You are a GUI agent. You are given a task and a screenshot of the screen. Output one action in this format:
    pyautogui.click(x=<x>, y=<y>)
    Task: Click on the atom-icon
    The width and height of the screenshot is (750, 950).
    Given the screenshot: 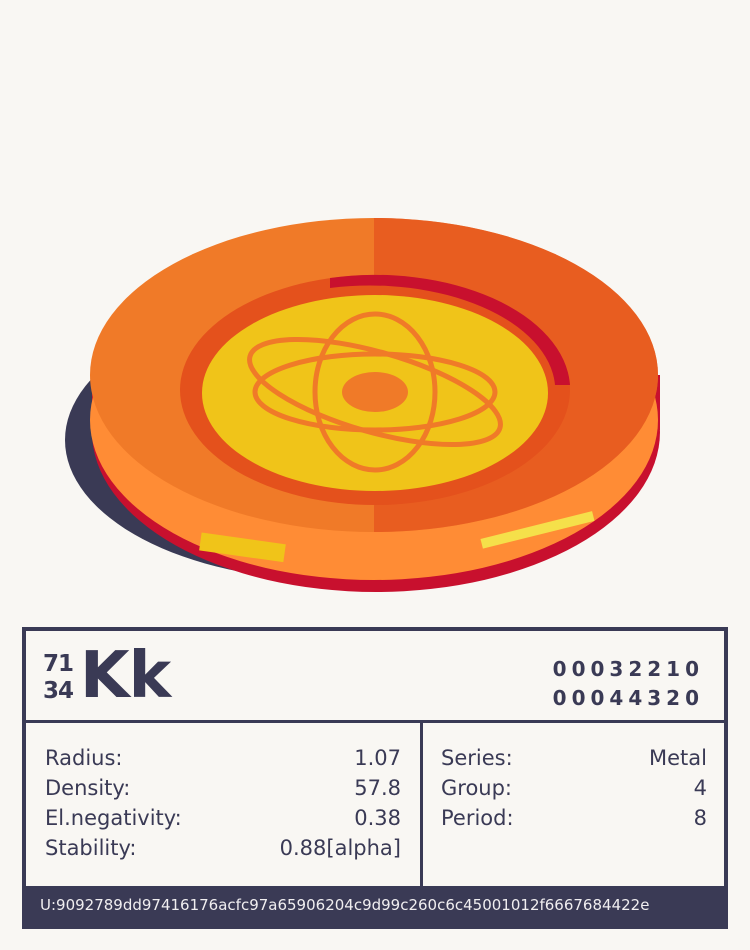 What is the action you would take?
    pyautogui.click(x=375, y=392)
    